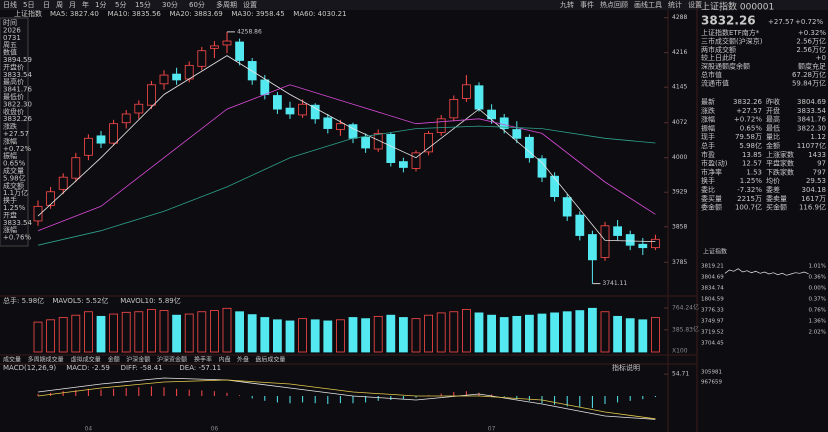  What do you see at coordinates (10, 155) in the screenshot?
I see `info-label: 振幅` at bounding box center [10, 155].